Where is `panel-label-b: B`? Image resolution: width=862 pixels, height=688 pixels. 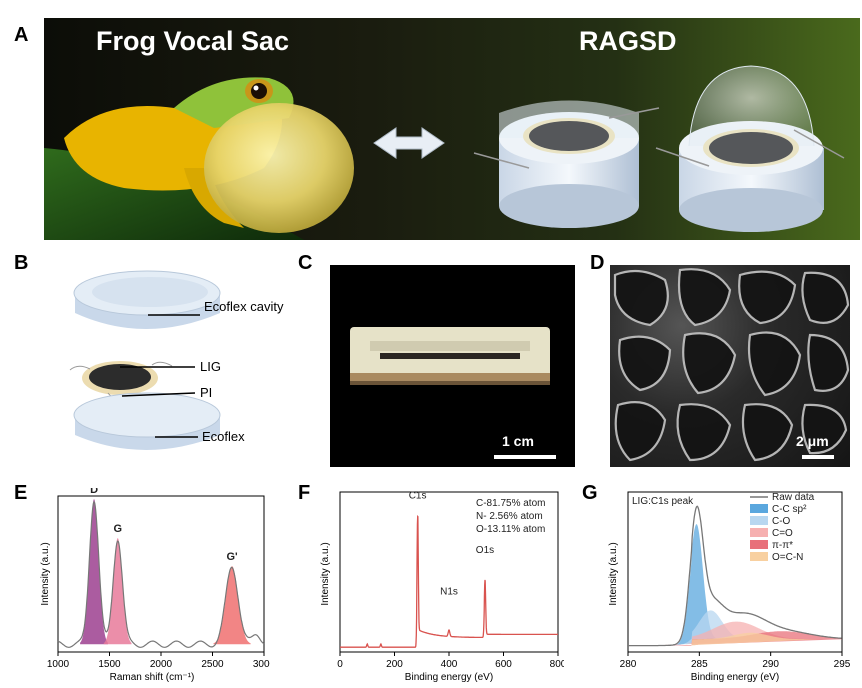
panel-label-b: B is located at coordinates (21, 263).